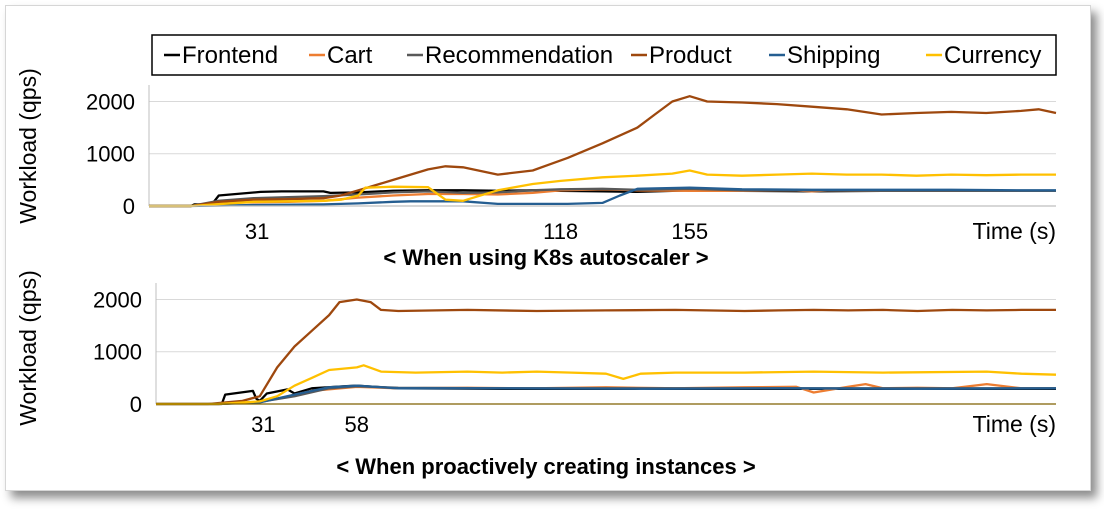 This screenshot has width=1104, height=510. Describe the element at coordinates (357, 424) in the screenshot. I see `x-tick-label: 58` at that location.